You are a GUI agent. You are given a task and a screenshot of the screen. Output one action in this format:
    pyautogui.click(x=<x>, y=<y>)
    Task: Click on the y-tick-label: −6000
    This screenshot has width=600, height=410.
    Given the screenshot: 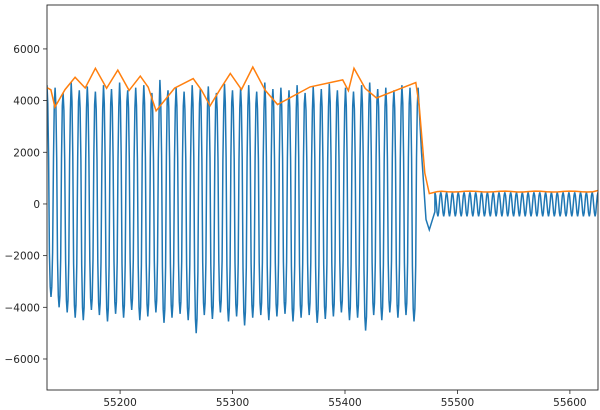 What is the action you would take?
    pyautogui.click(x=22, y=360)
    